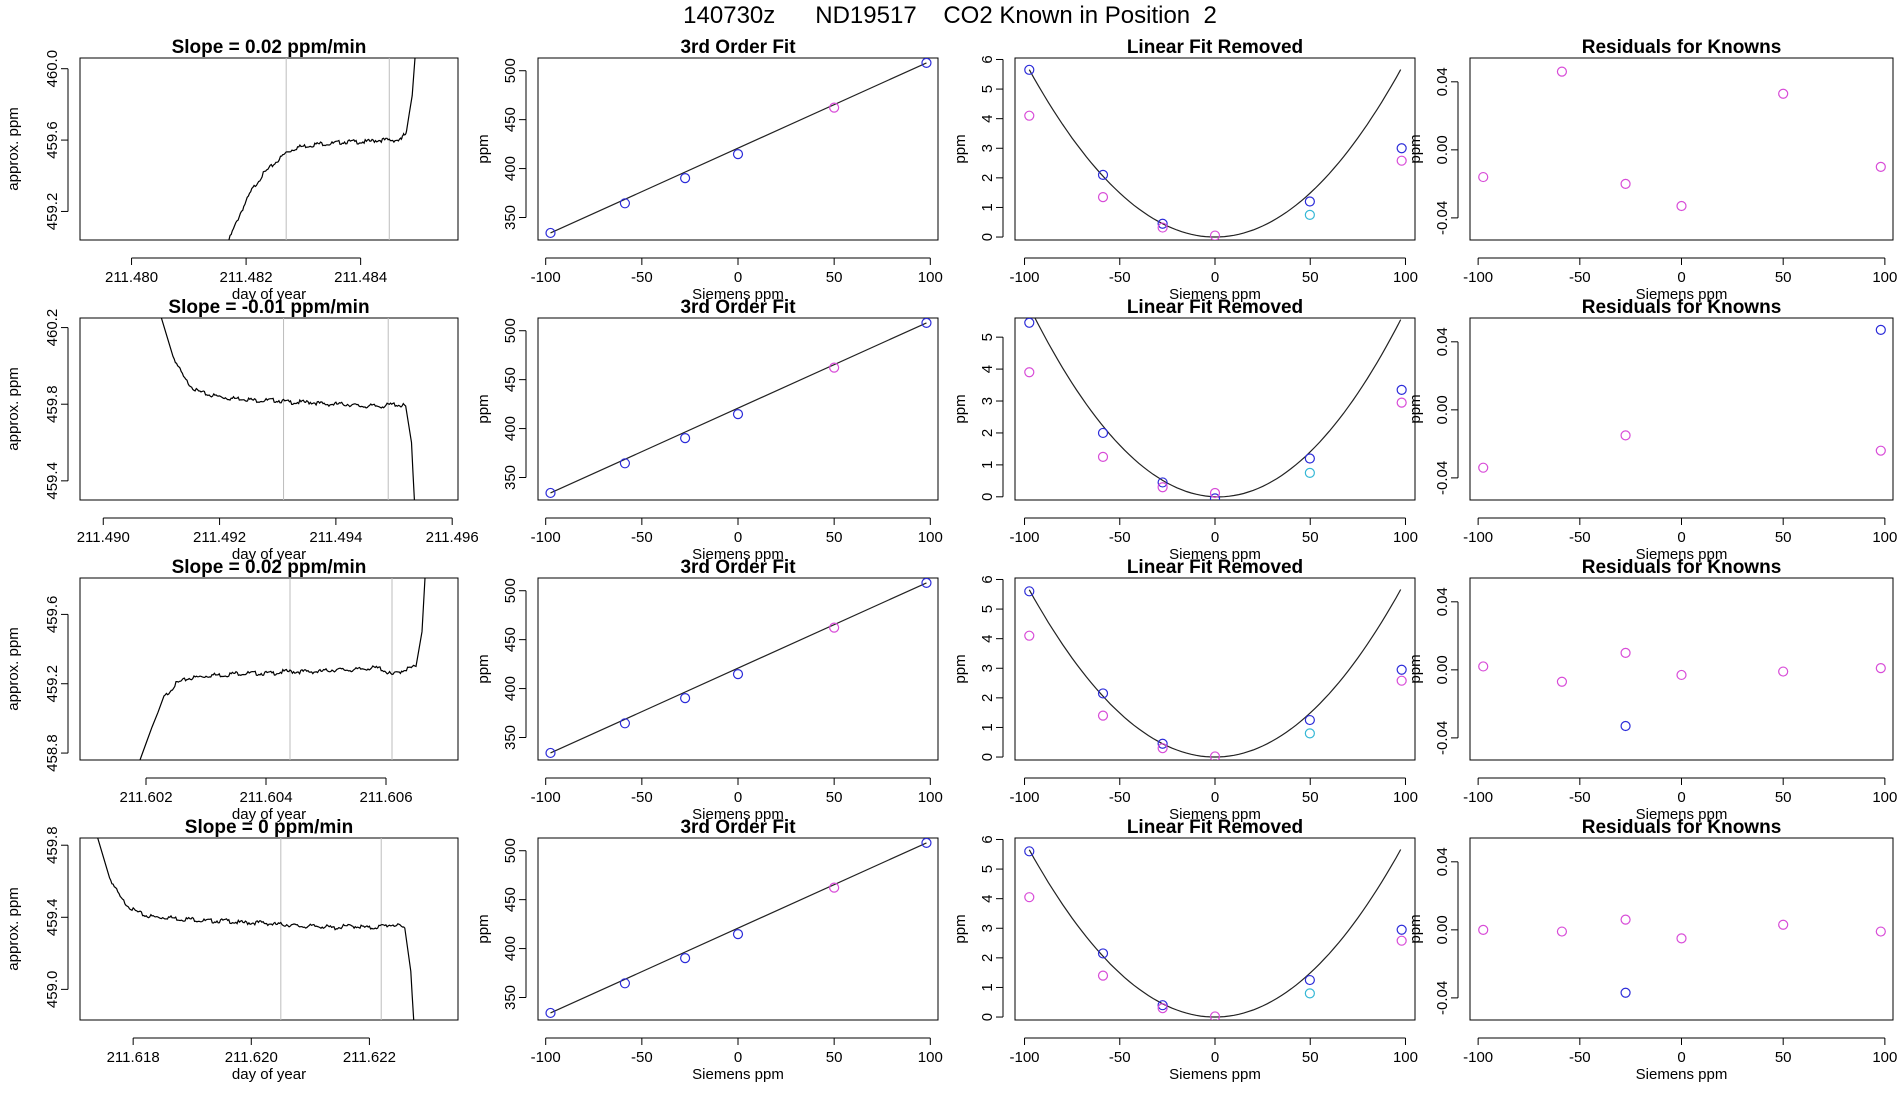 Image resolution: width=1900 pixels, height=1100 pixels. What do you see at coordinates (987, 757) in the screenshot?
I see `y-tick-label: 0` at bounding box center [987, 757].